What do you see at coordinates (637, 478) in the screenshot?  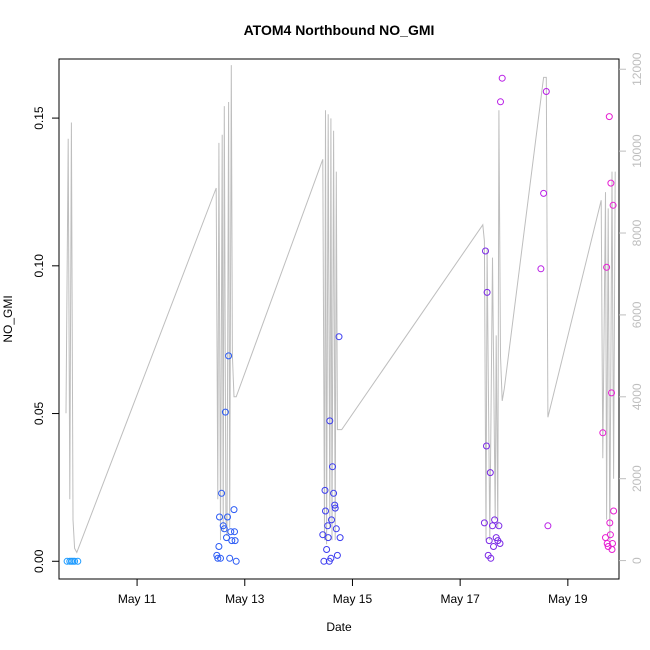 I see `y2-tick-label: 2000` at bounding box center [637, 478].